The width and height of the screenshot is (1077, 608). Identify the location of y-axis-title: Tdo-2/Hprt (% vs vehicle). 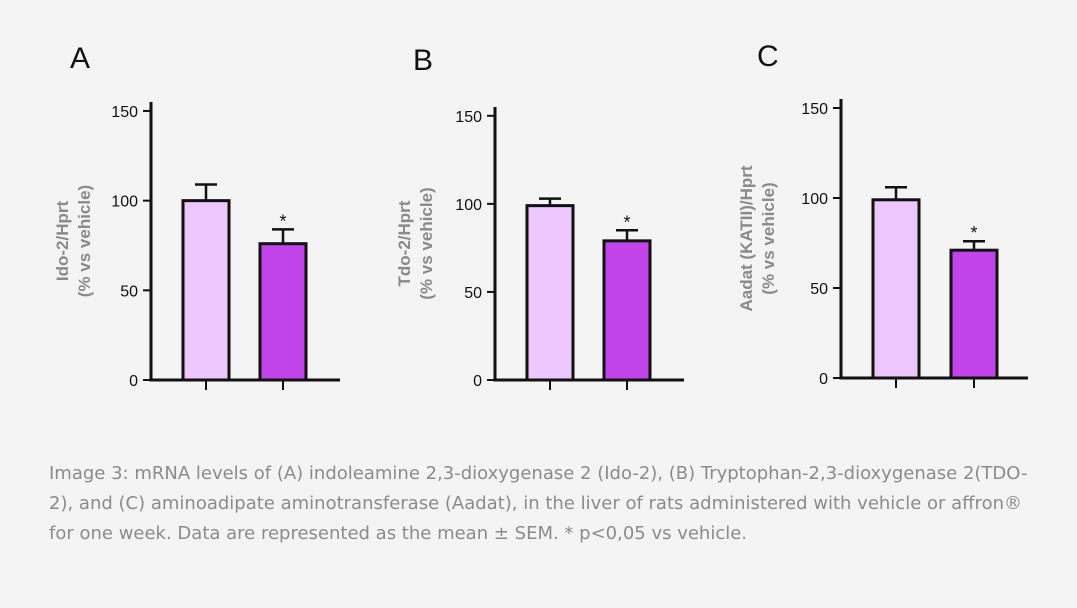
(415, 243).